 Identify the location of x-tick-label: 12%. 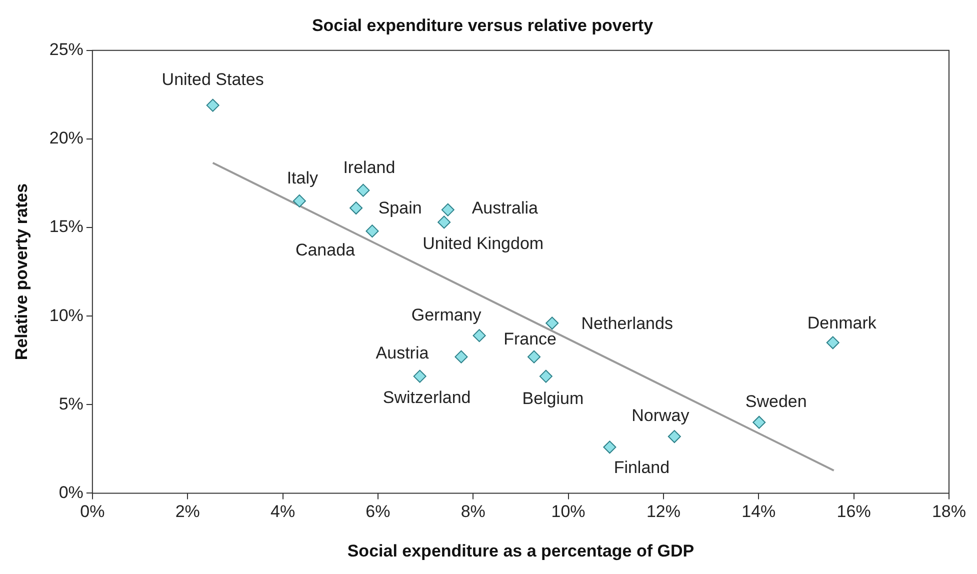
(663, 512).